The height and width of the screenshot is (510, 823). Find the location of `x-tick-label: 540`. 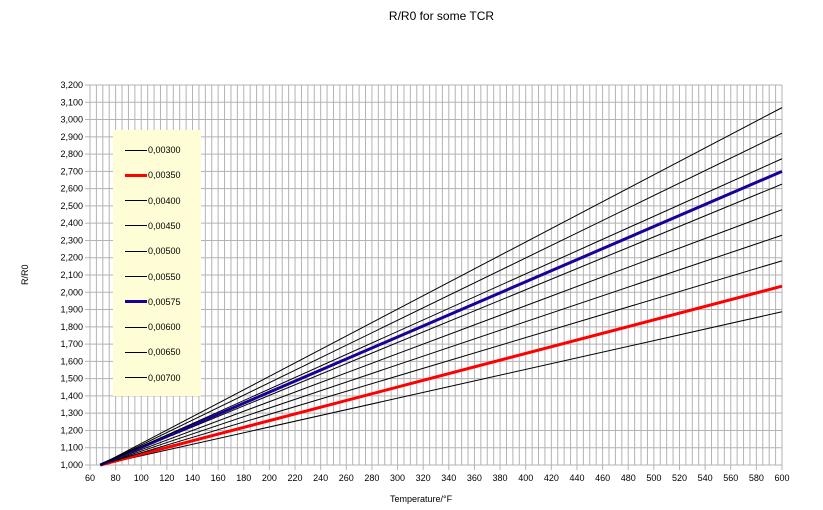

x-tick-label: 540 is located at coordinates (705, 478).